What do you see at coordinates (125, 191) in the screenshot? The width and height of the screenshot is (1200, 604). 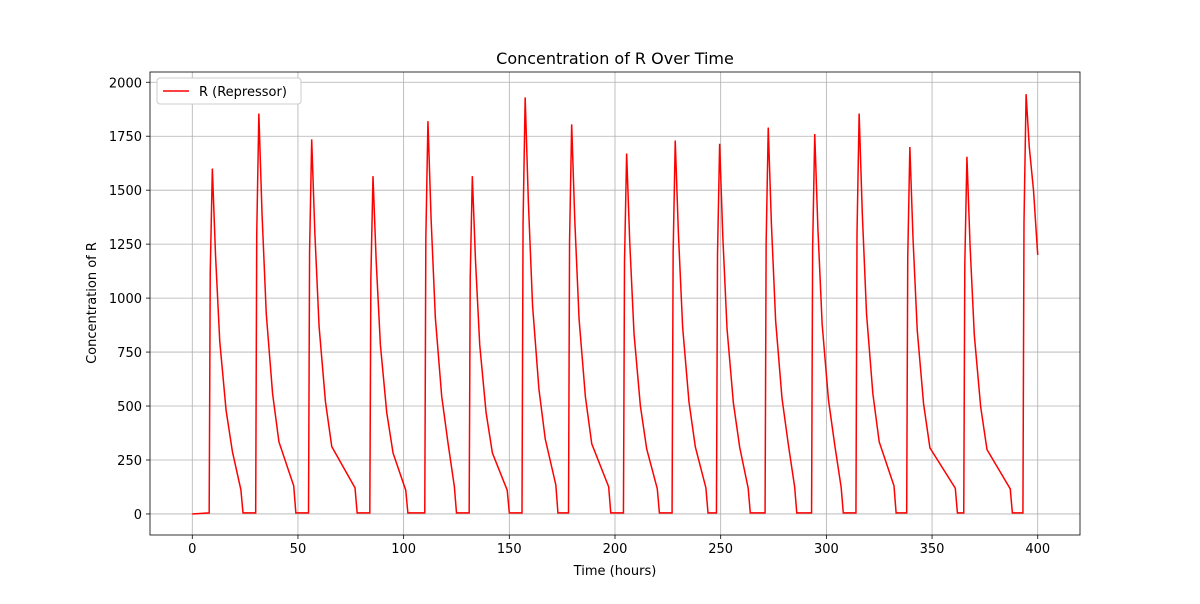 I see `y-tick-label: 1500` at bounding box center [125, 191].